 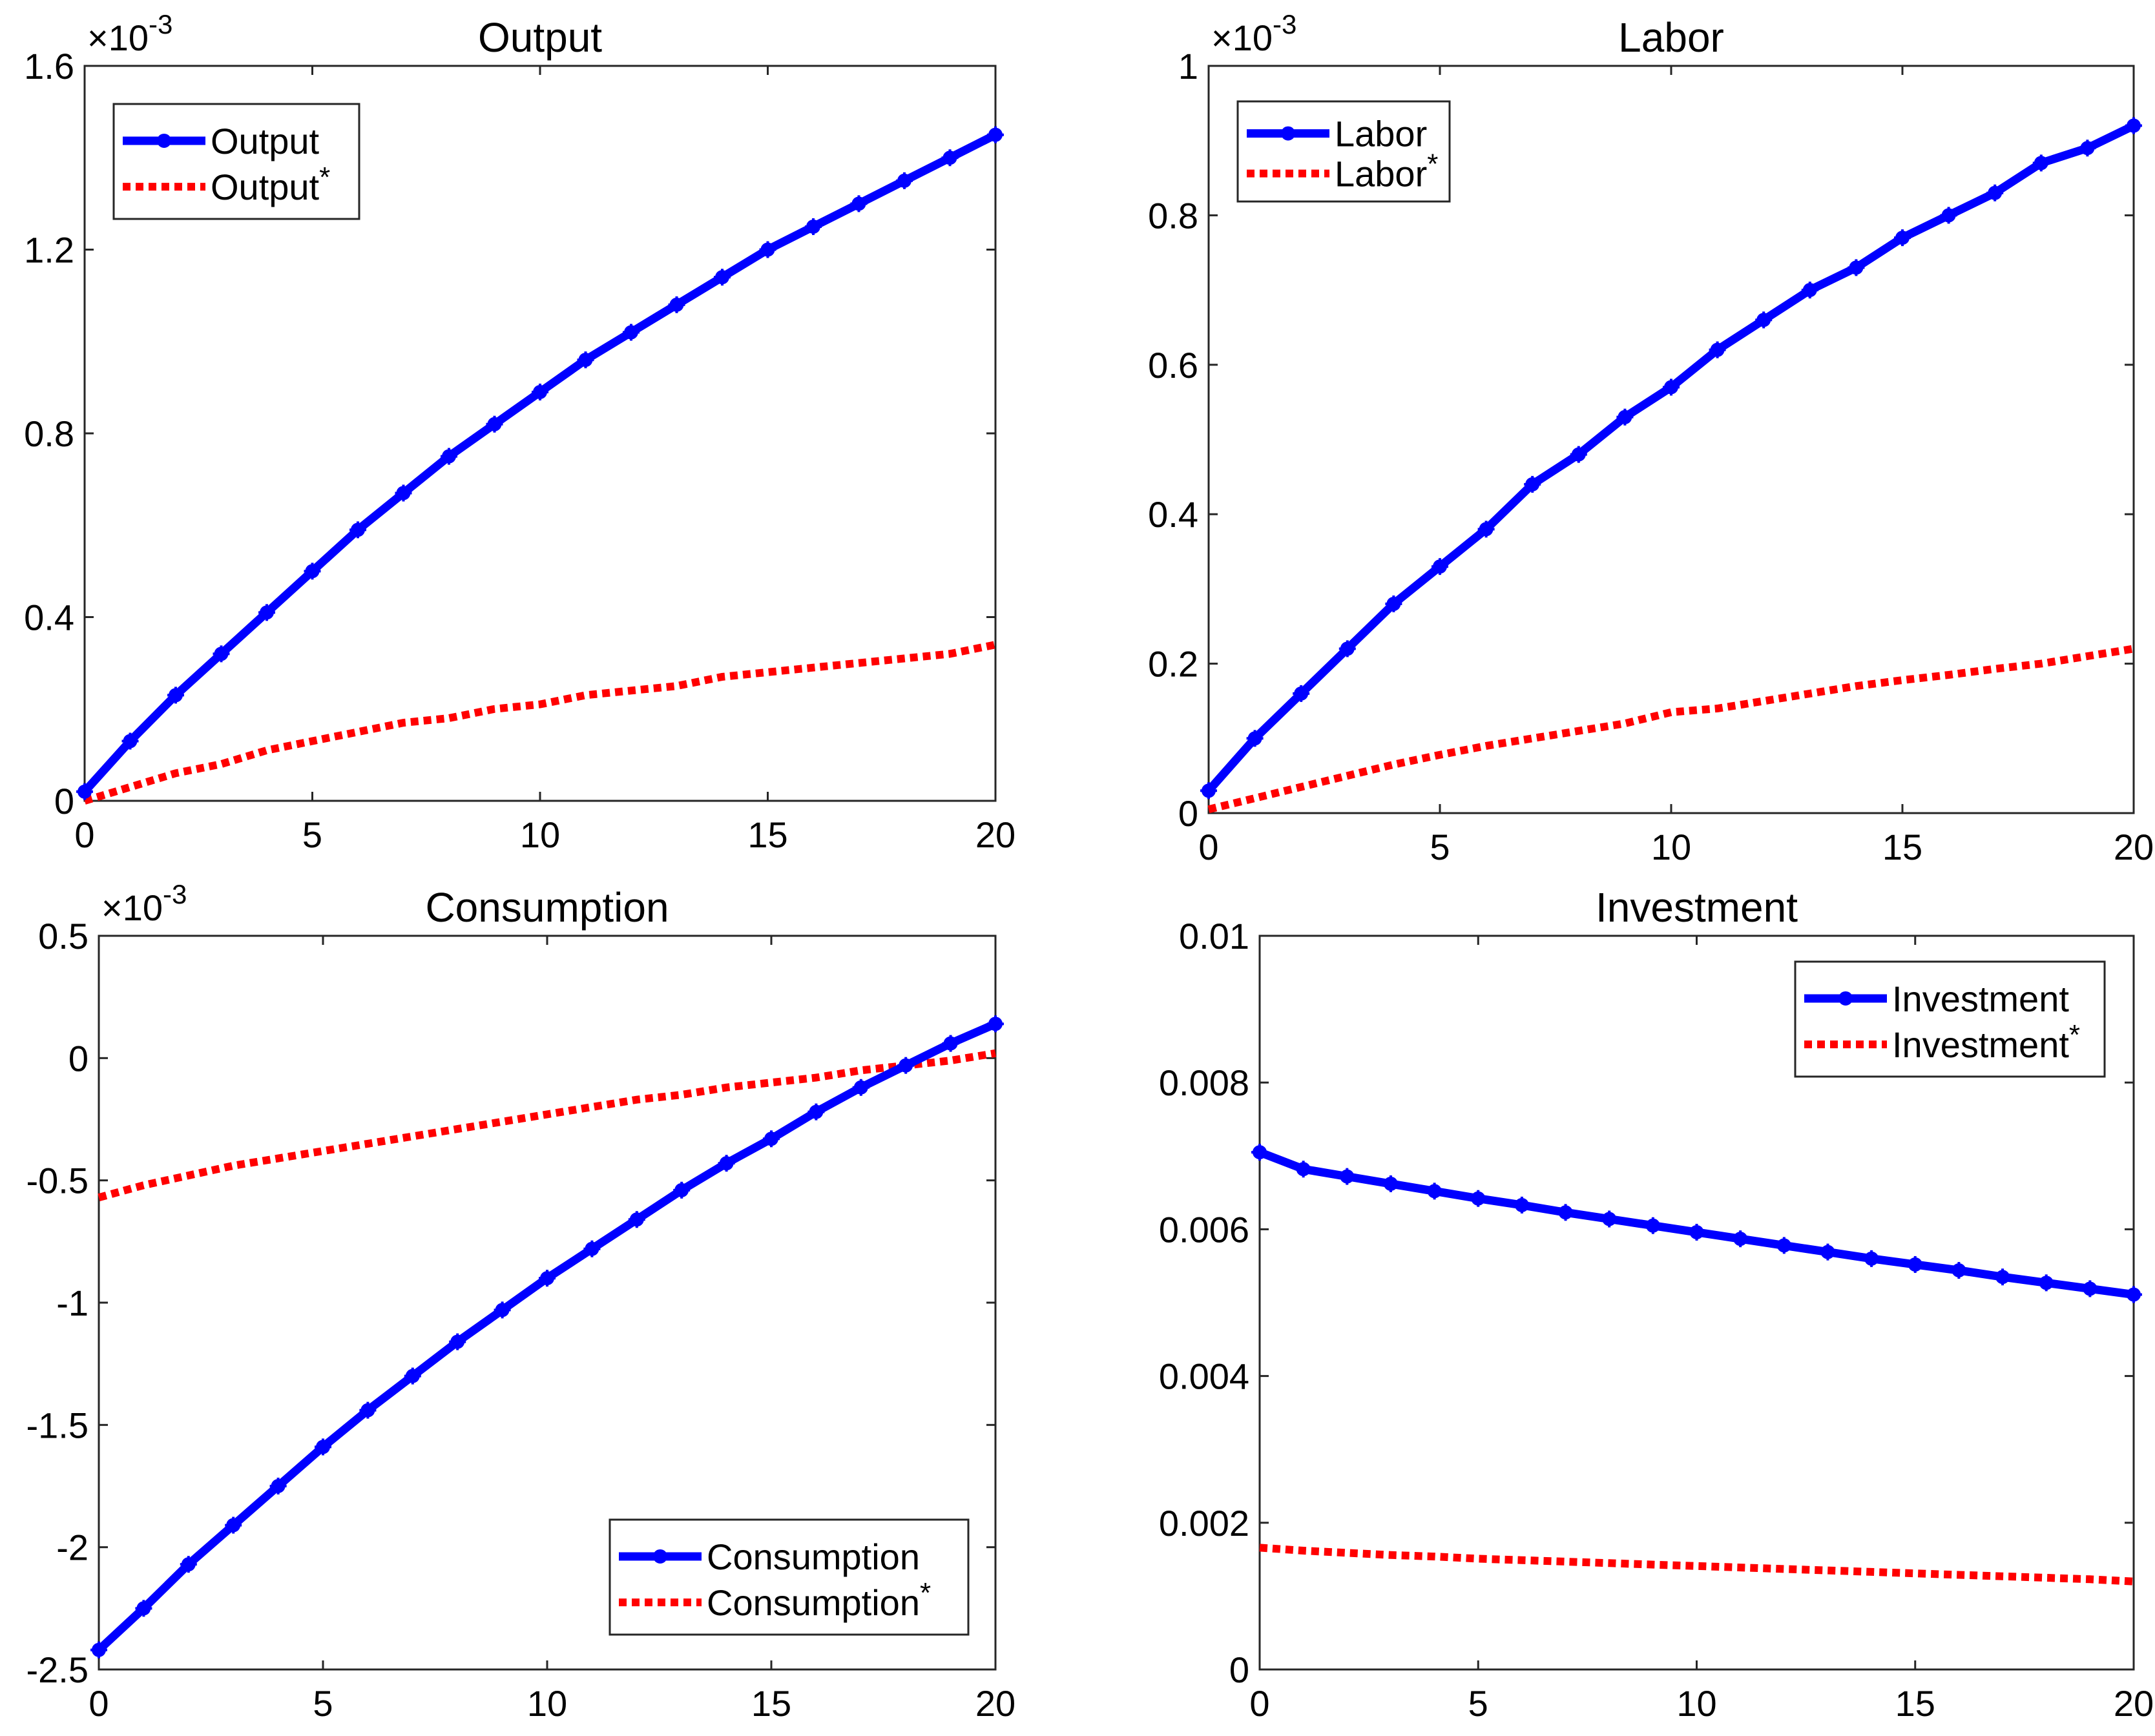 What do you see at coordinates (1670, 729) in the screenshot?
I see `series-line-labor-star` at bounding box center [1670, 729].